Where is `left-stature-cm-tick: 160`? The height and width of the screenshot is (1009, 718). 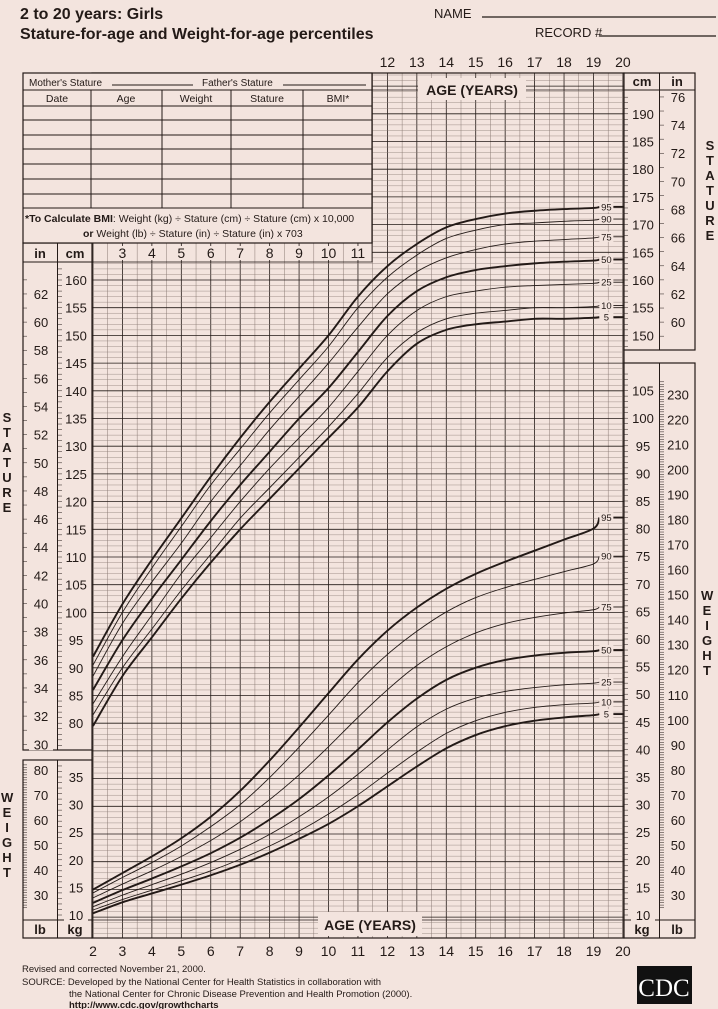
left-stature-cm-tick: 160 is located at coordinates (76, 280).